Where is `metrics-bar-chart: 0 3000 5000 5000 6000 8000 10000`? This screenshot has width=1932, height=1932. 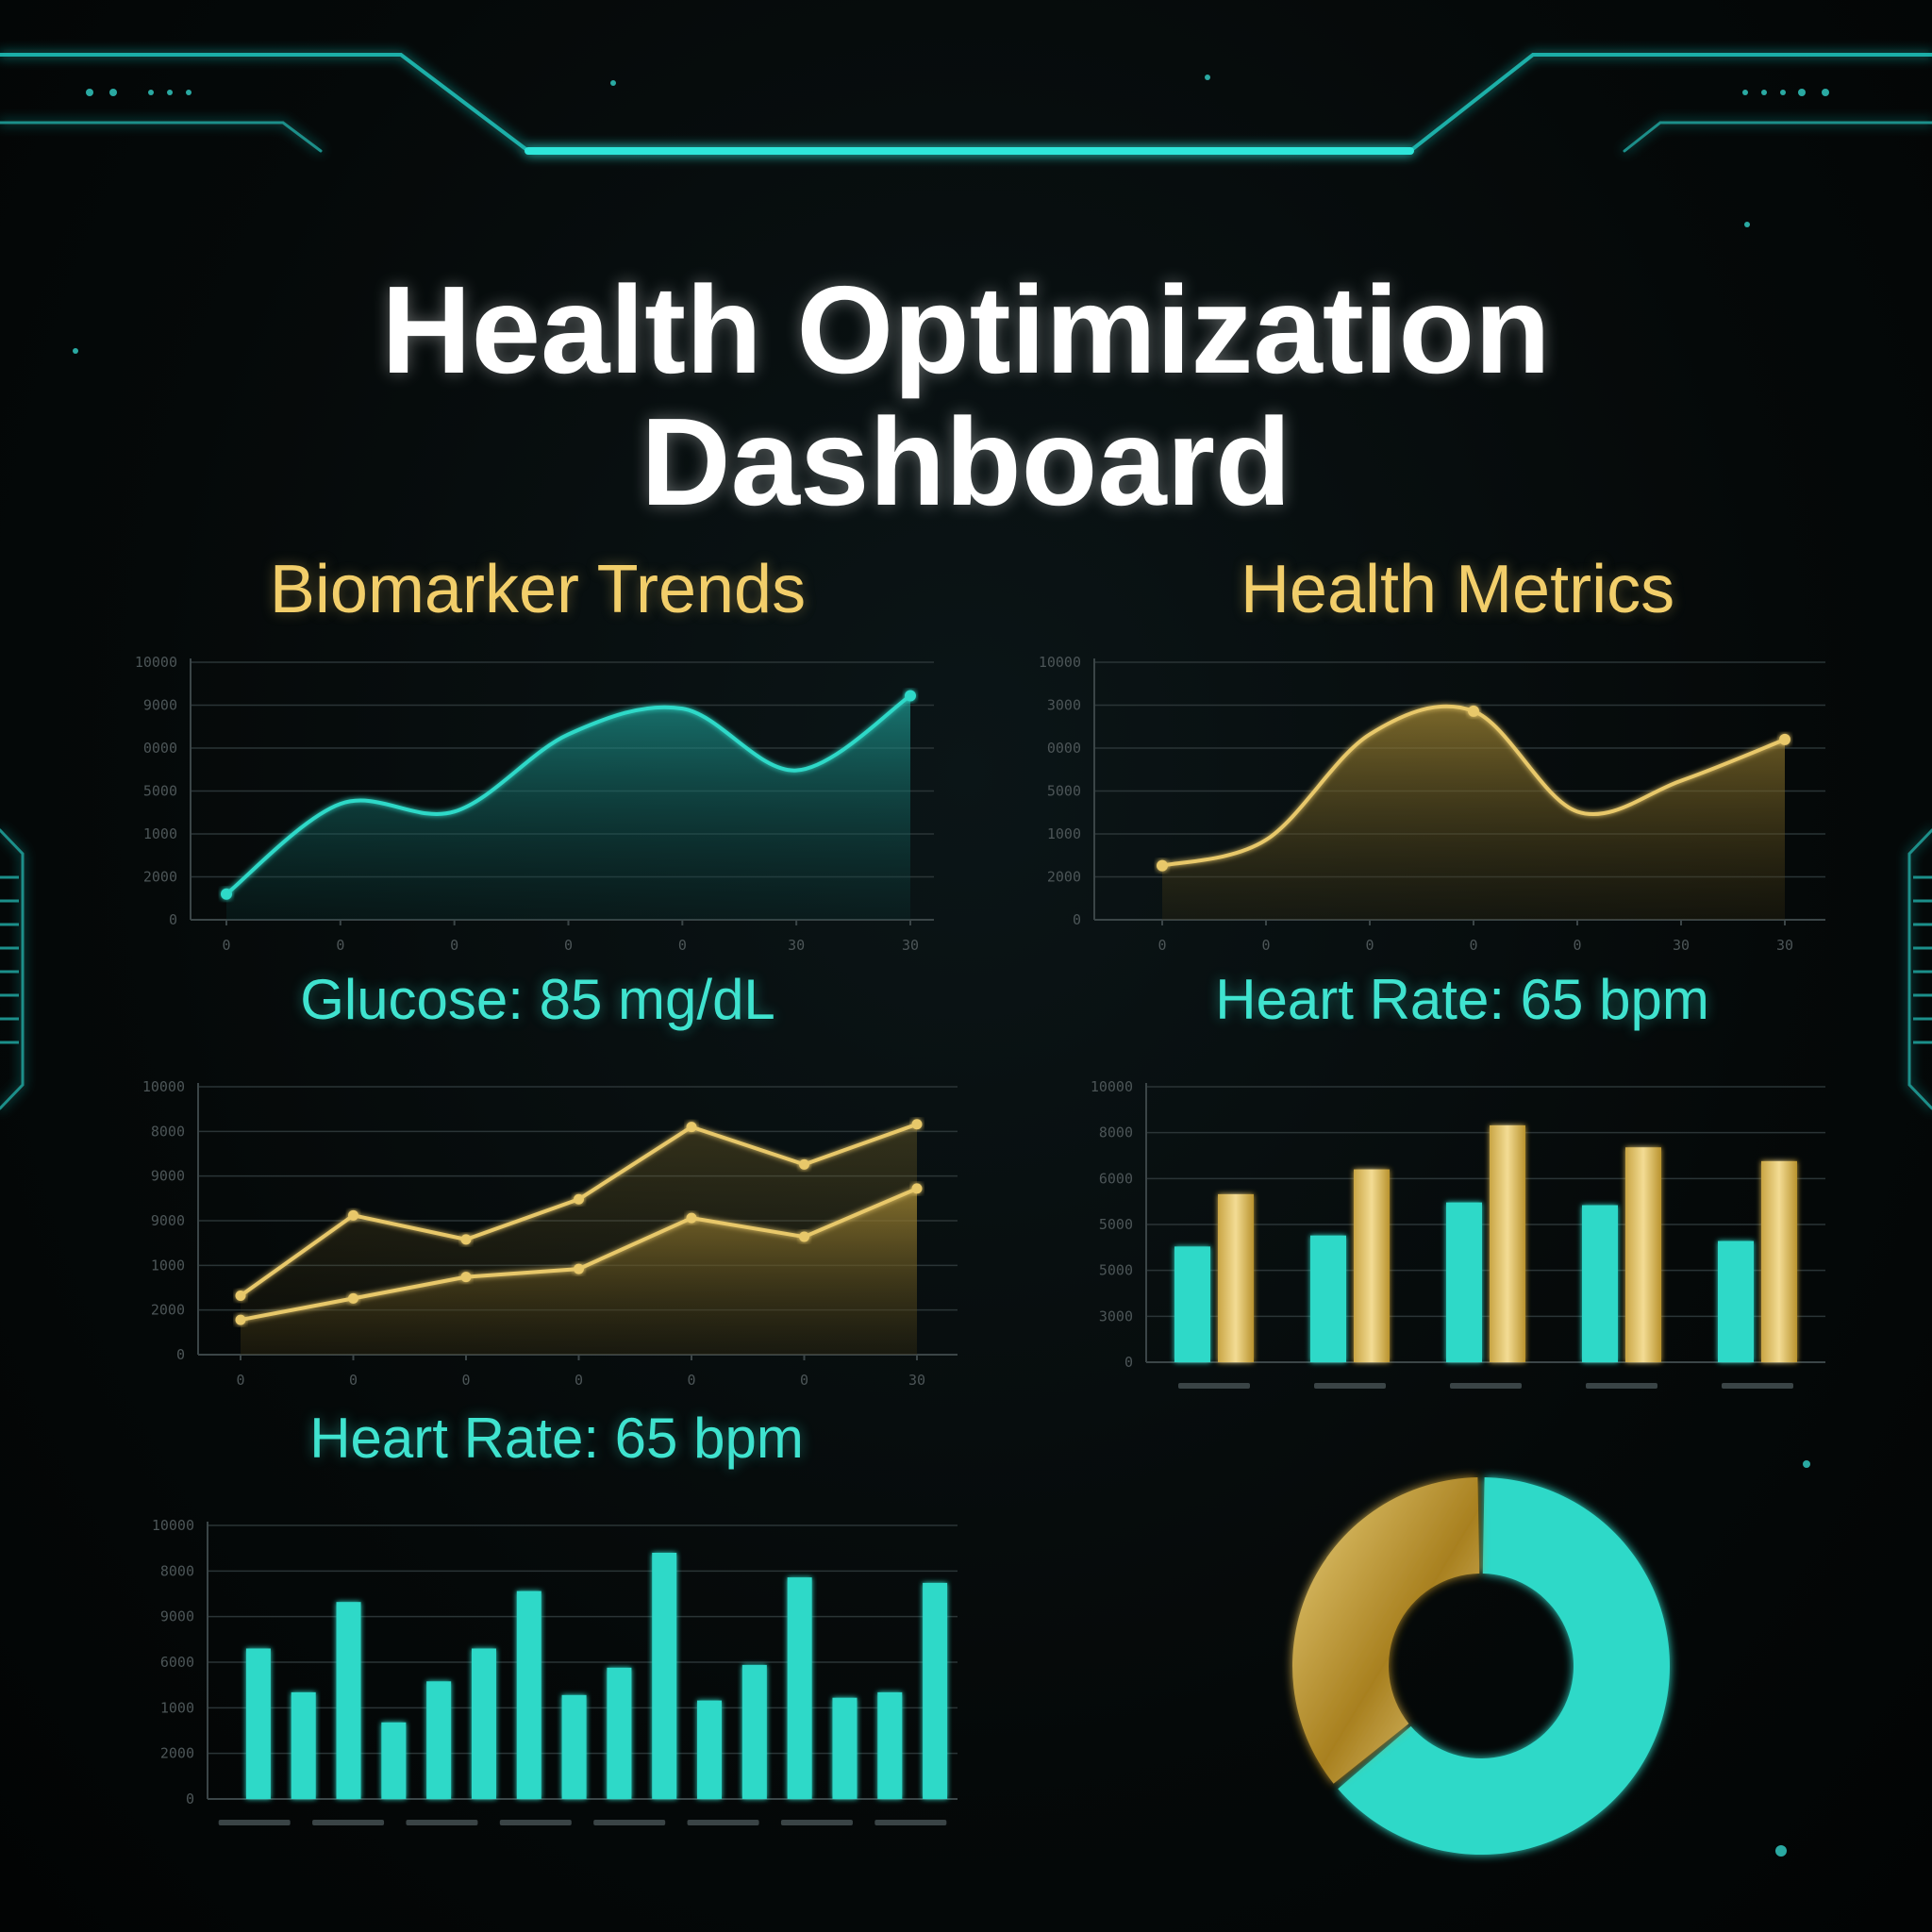
metrics-bar-chart: 0 3000 5000 5000 6000 8000 10000 is located at coordinates (1458, 1233).